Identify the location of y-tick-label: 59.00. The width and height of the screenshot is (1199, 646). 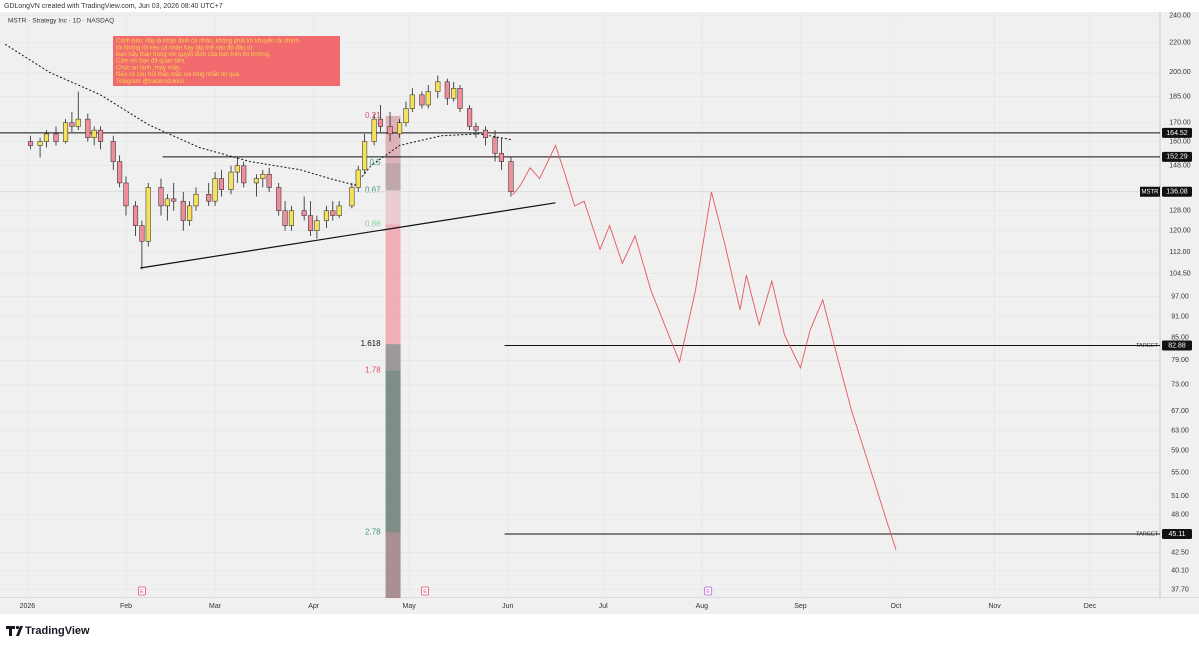
(1180, 451).